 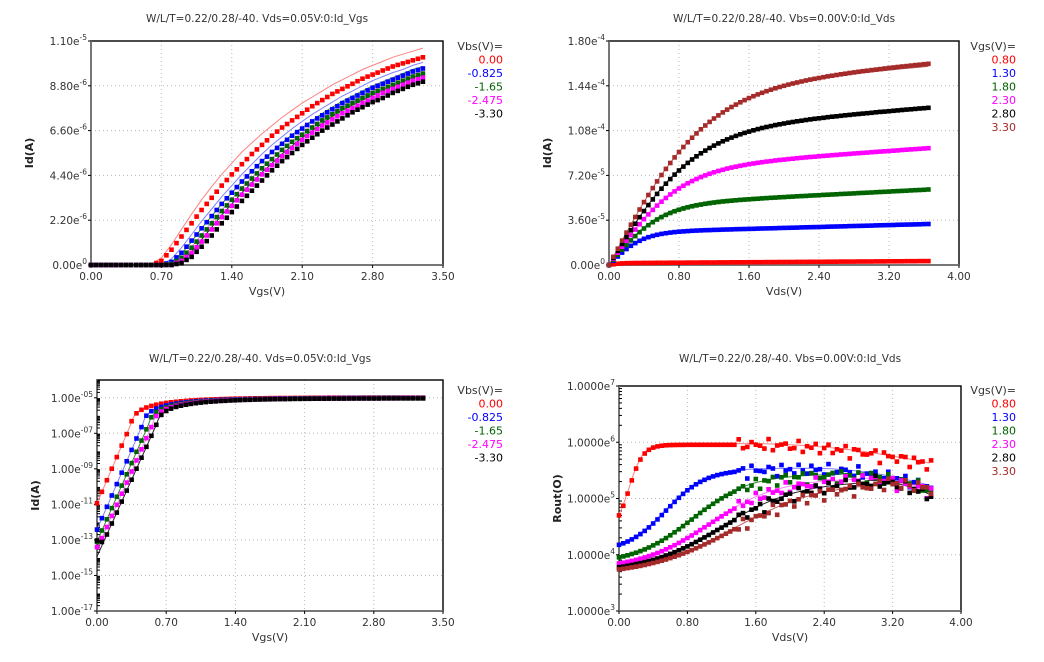 What do you see at coordinates (69, 219) in the screenshot?
I see `y-tick-label: 2.20e-6` at bounding box center [69, 219].